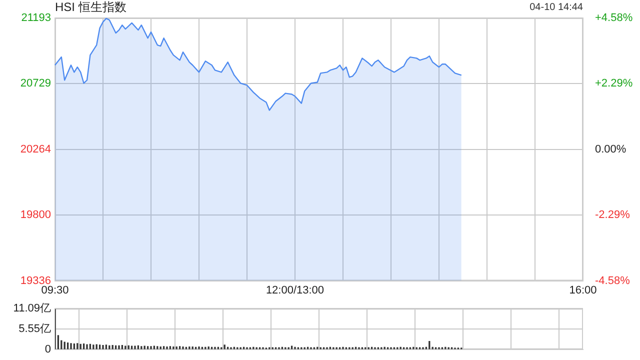 This screenshot has height=360, width=640. Describe the element at coordinates (612, 280) in the screenshot. I see `y2-tick-label: -4.58%` at that location.